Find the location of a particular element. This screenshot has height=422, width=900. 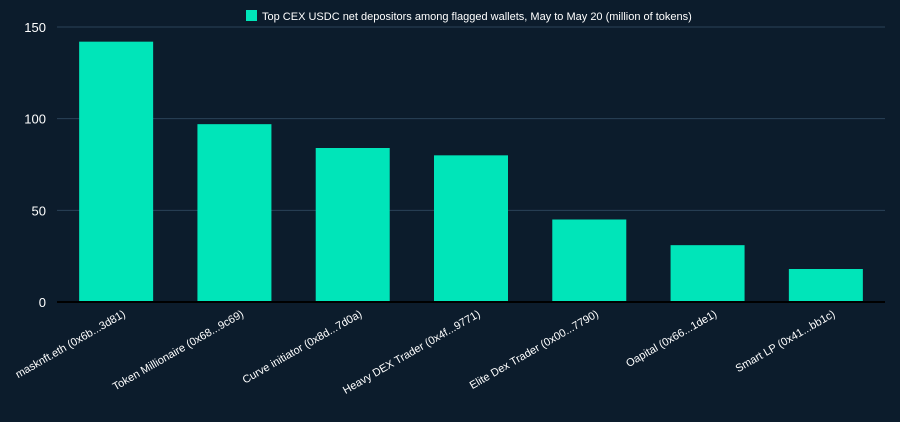

y-tick-label: 0 is located at coordinates (42, 302).